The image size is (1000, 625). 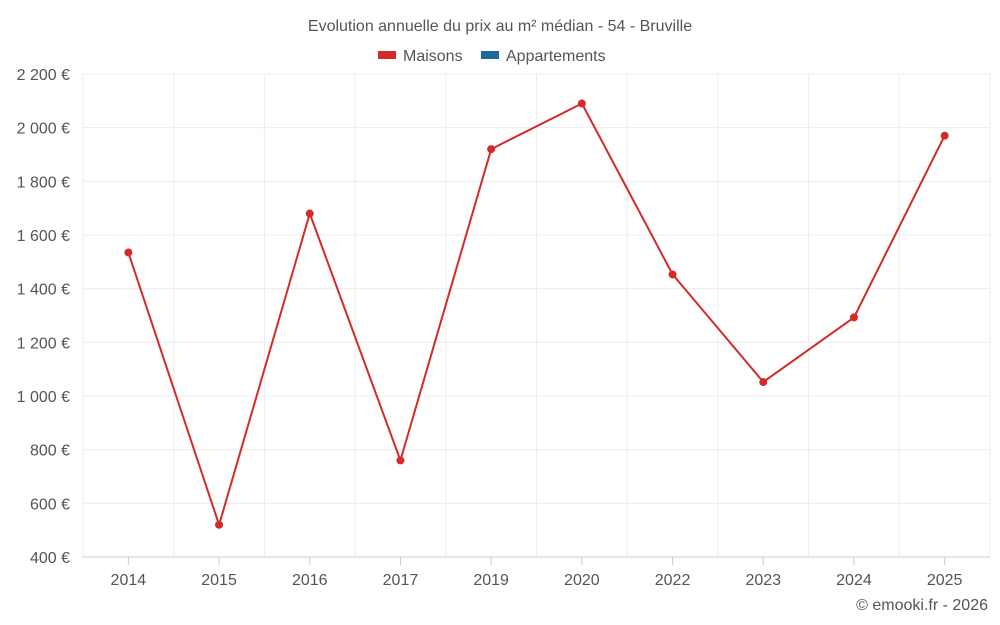 What do you see at coordinates (43, 397) in the screenshot?
I see `y-tick-label: 1 000 €` at bounding box center [43, 397].